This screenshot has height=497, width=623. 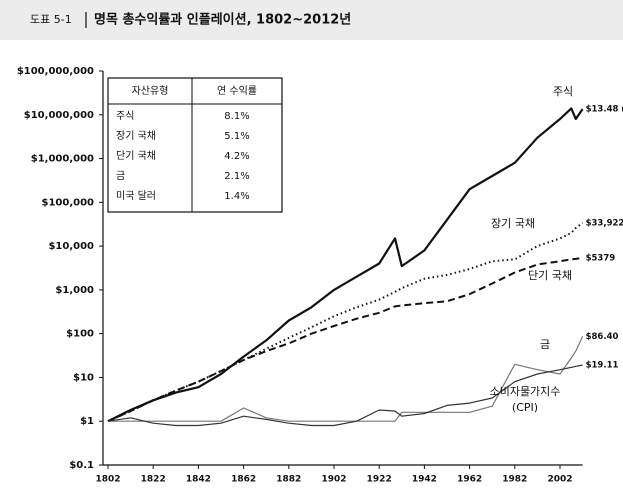 I want to click on header-band, so click(x=311, y=20).